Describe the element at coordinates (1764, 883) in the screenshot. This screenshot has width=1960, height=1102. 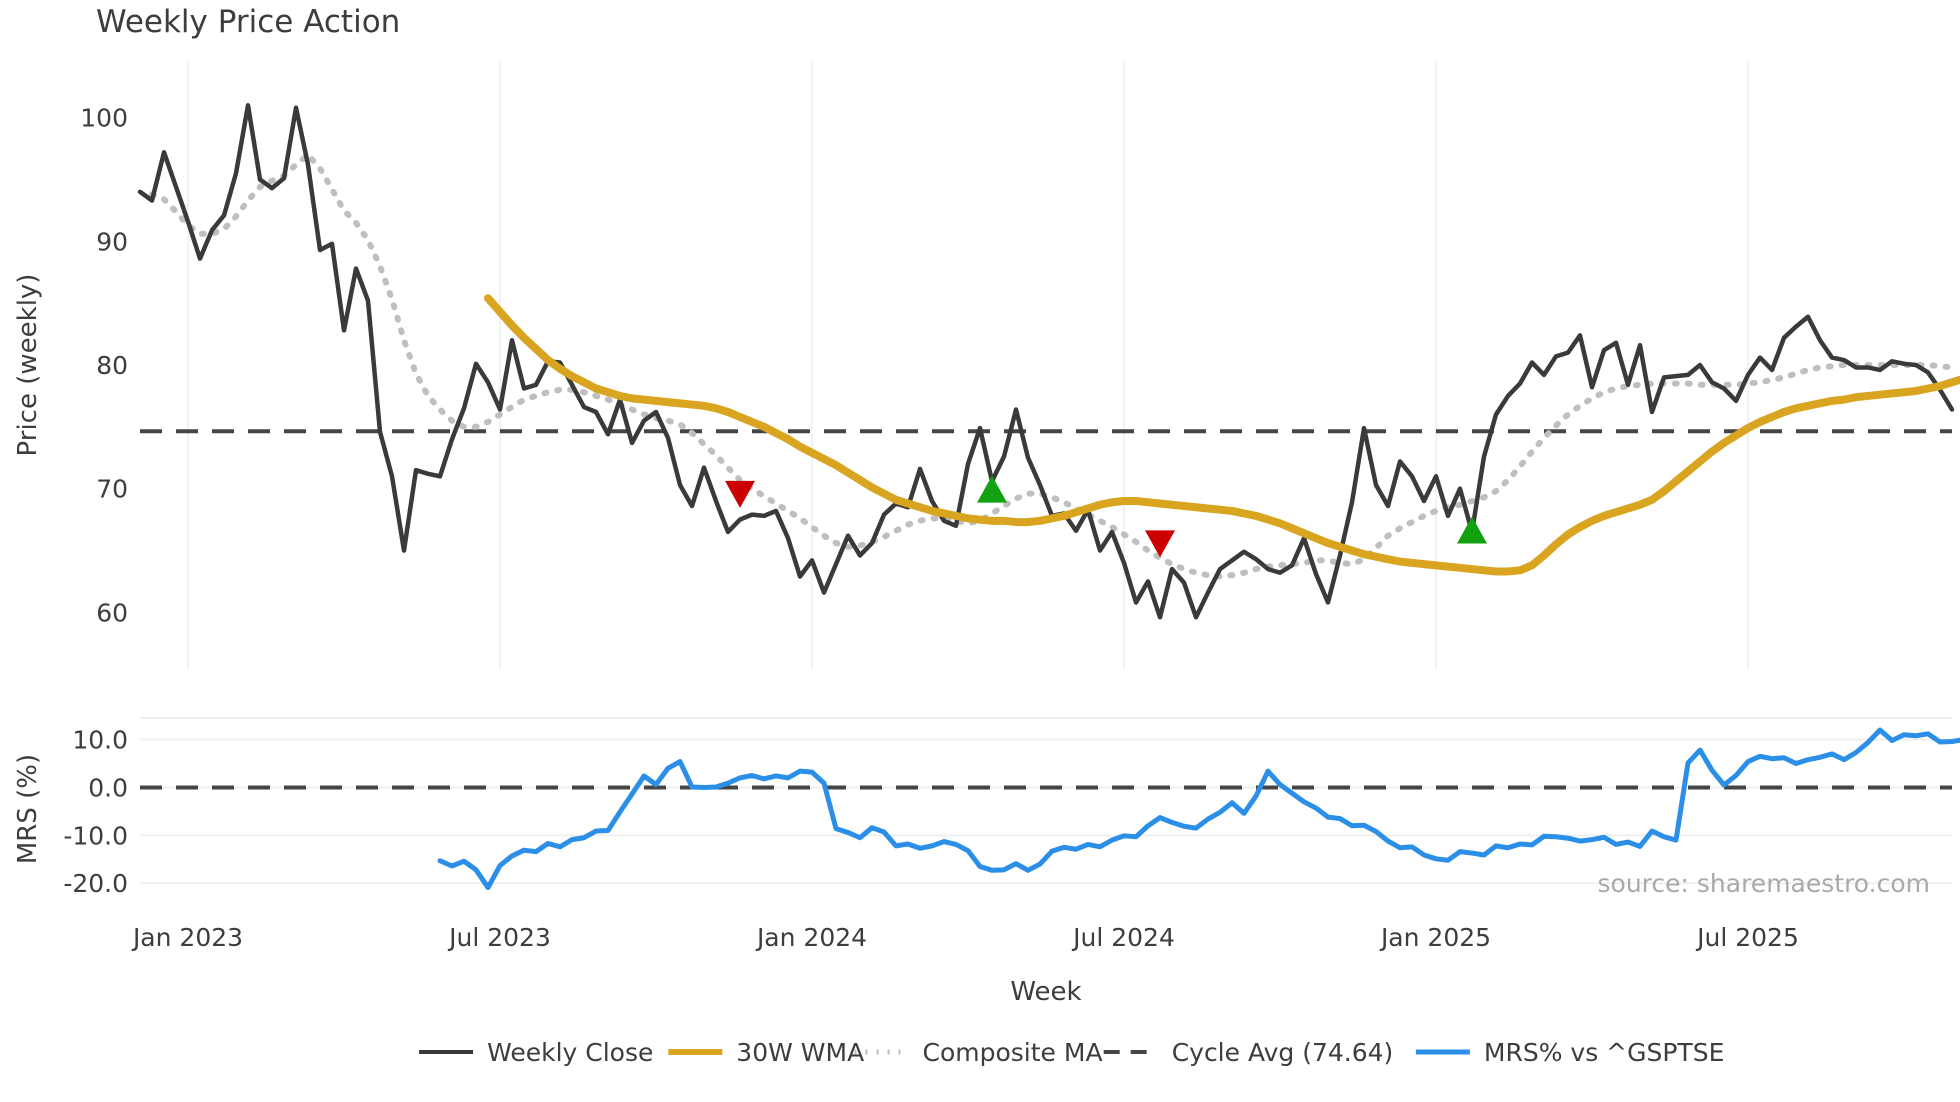
I see `source-watermark: source: sharemaestro.com` at that location.